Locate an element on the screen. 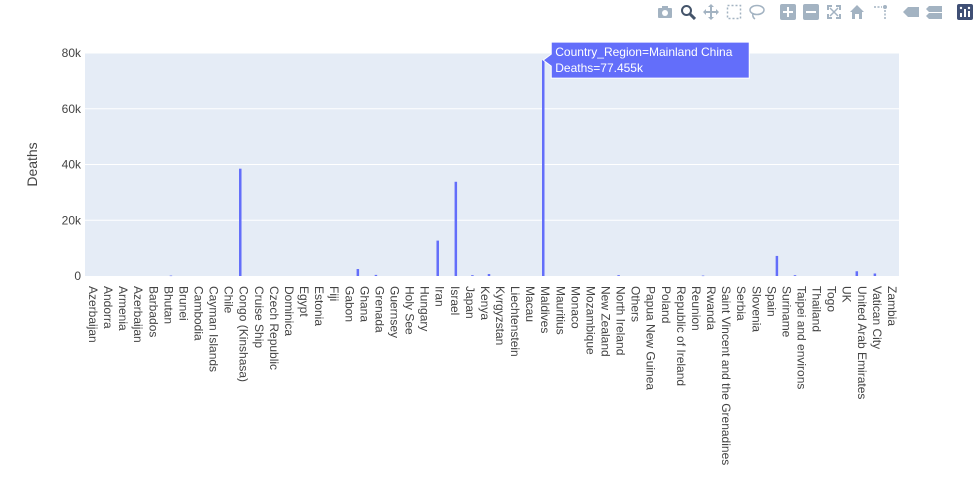  spike-lines-icon is located at coordinates (880, 12).